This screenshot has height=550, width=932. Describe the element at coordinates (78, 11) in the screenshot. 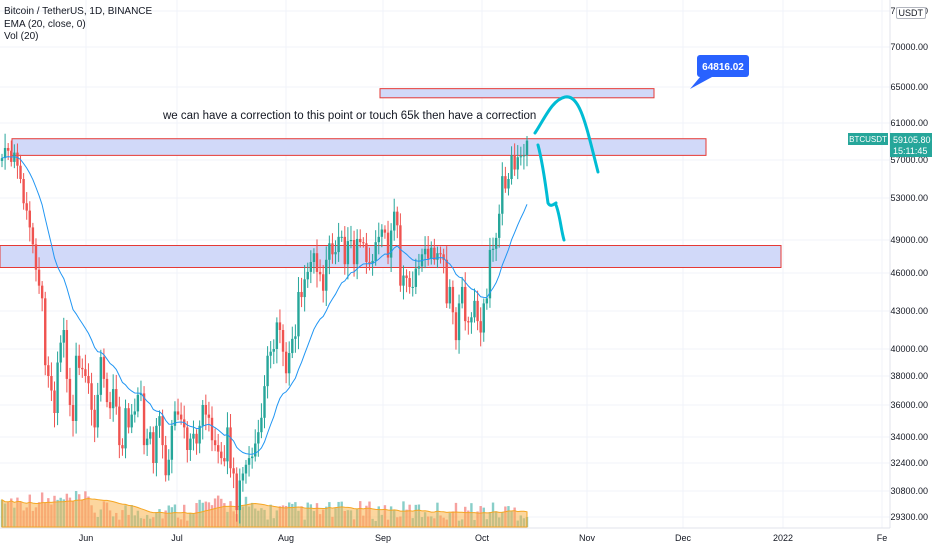

I see `symbol-line: Bitcoin / TetherUS, 1D, BINANCE` at that location.